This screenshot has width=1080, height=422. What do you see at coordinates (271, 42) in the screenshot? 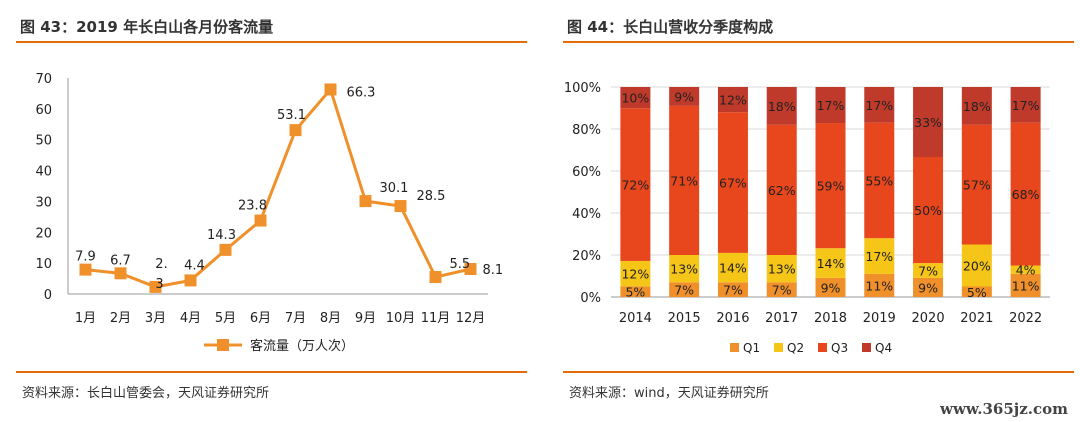
I see `left-title-rule` at bounding box center [271, 42].